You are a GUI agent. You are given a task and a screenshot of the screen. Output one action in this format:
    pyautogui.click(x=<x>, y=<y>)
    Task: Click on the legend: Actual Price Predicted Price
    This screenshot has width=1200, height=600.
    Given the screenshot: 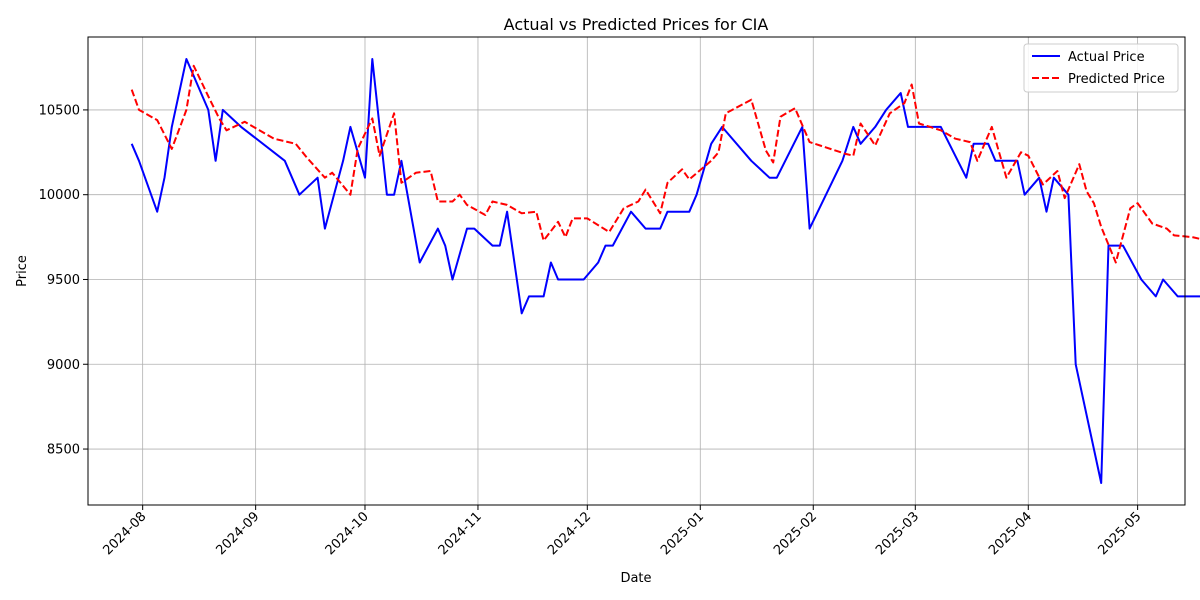 What is the action you would take?
    pyautogui.click(x=1101, y=68)
    